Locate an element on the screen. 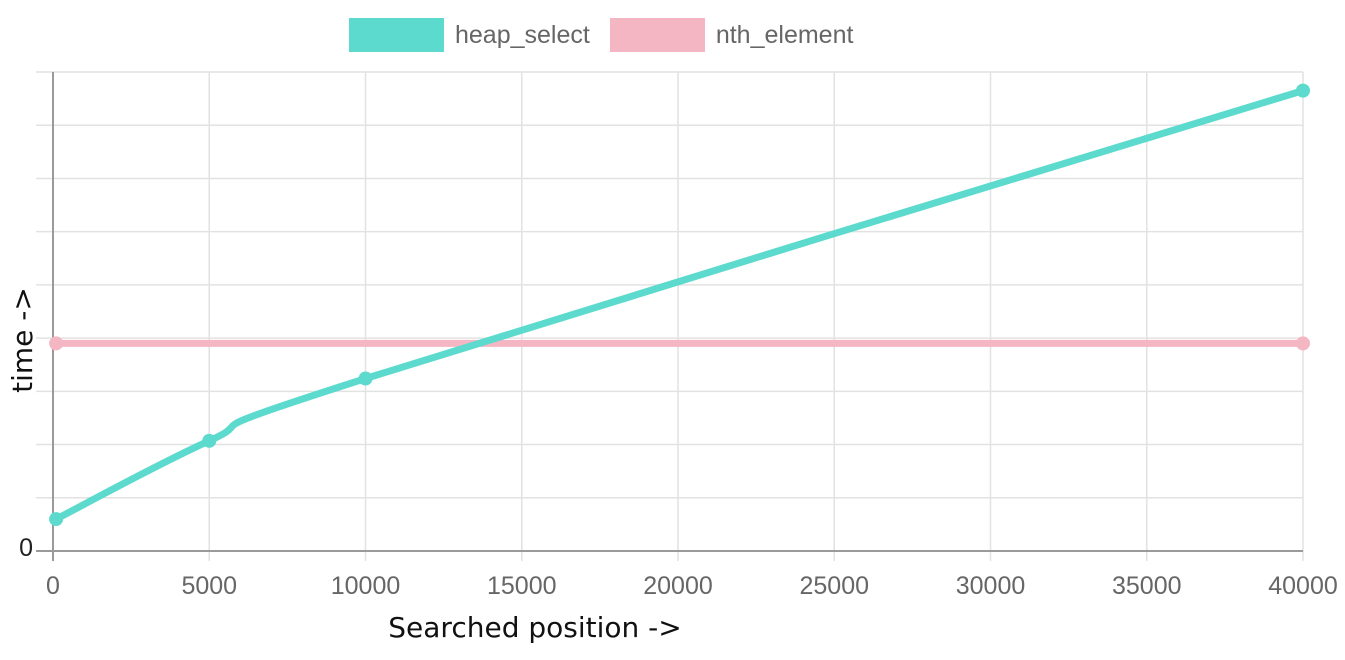  x-tick-label: 5000 is located at coordinates (209, 586).